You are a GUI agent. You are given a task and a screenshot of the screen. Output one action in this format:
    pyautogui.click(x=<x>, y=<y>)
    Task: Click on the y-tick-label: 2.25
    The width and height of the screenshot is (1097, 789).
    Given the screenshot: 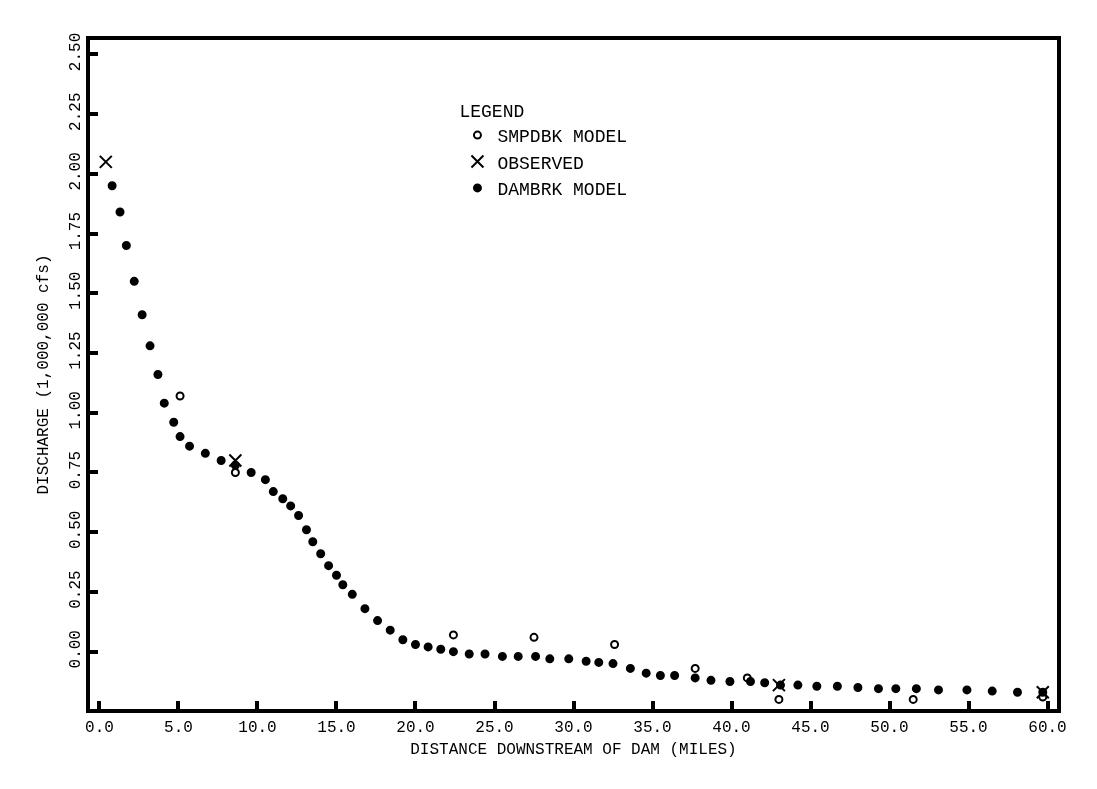 What is the action you would take?
    pyautogui.click(x=75, y=111)
    